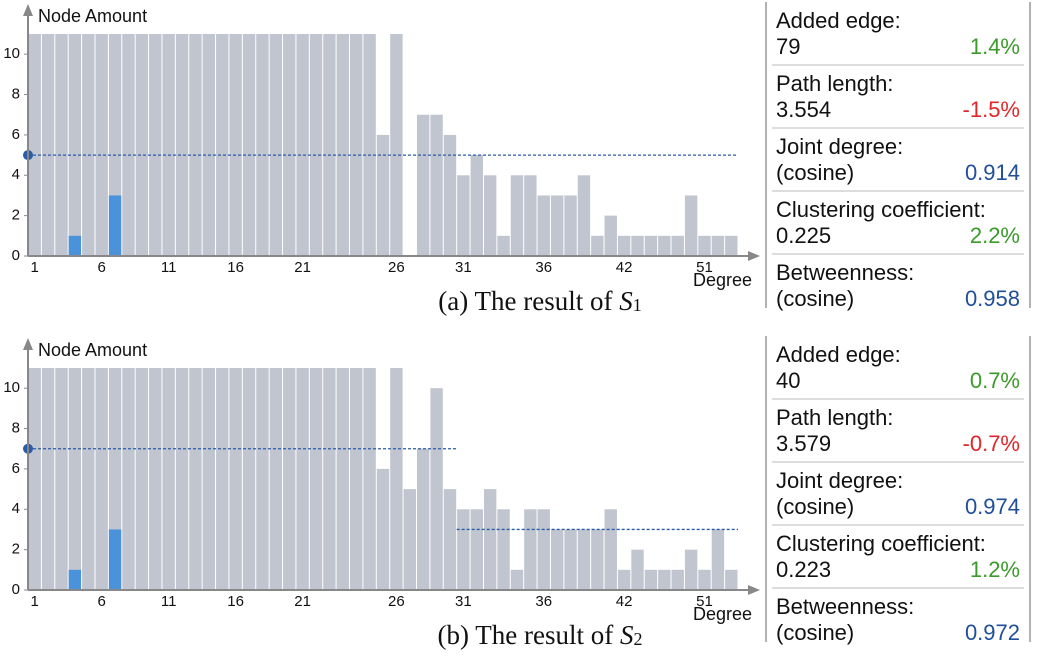 Image resolution: width=1038 pixels, height=666 pixels. What do you see at coordinates (991, 443) in the screenshot?
I see `metric-change: -0.7%` at bounding box center [991, 443].